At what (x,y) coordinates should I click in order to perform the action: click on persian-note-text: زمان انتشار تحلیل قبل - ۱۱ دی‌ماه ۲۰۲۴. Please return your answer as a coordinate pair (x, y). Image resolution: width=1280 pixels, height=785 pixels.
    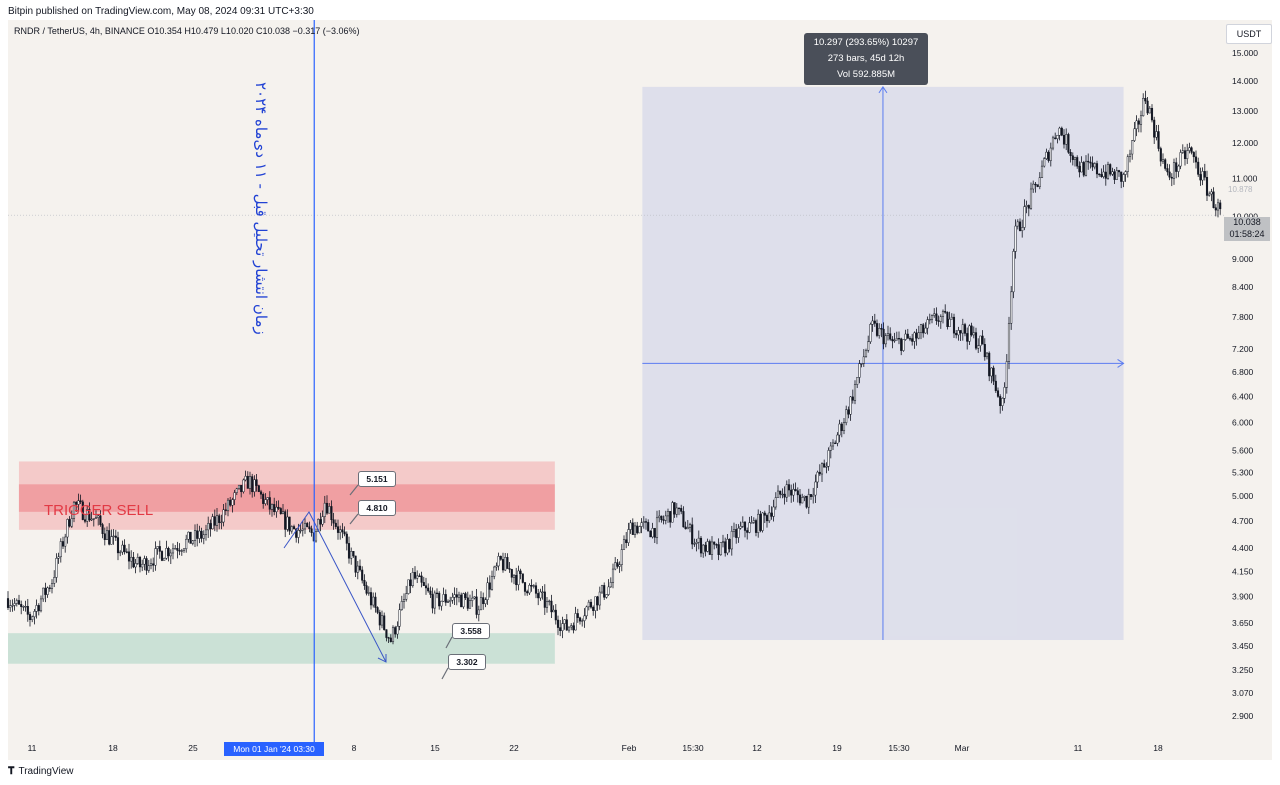
    Looking at the image, I should click on (261, 208).